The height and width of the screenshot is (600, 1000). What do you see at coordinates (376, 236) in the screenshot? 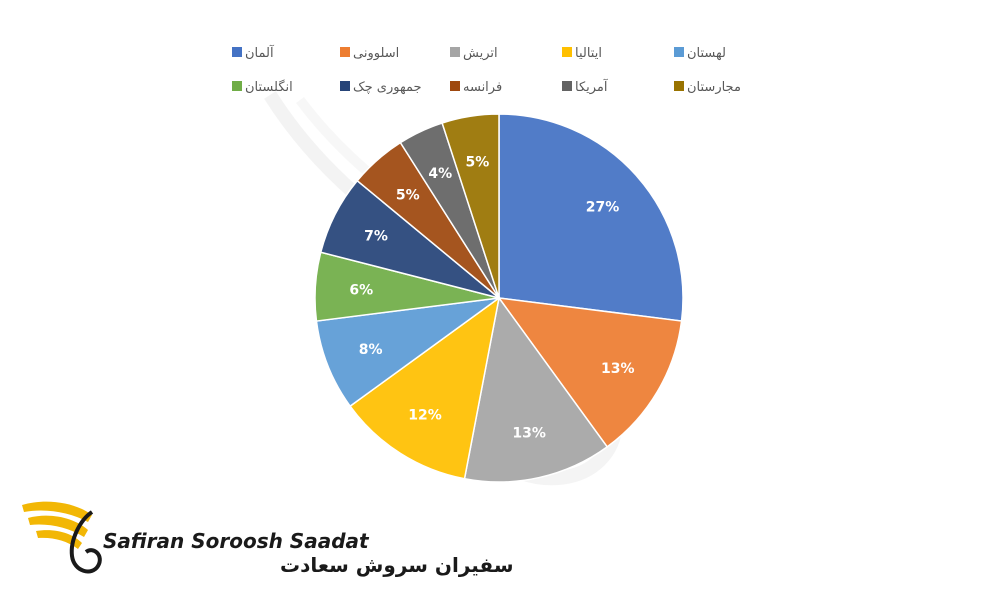
I see `pie-data-label: 7%` at bounding box center [376, 236].